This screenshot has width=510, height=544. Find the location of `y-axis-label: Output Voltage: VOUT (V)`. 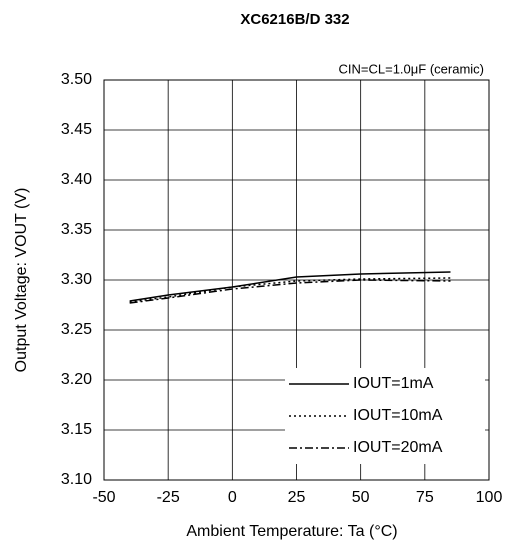

y-axis-label: Output Voltage: VOUT (V) is located at coordinates (21, 280).